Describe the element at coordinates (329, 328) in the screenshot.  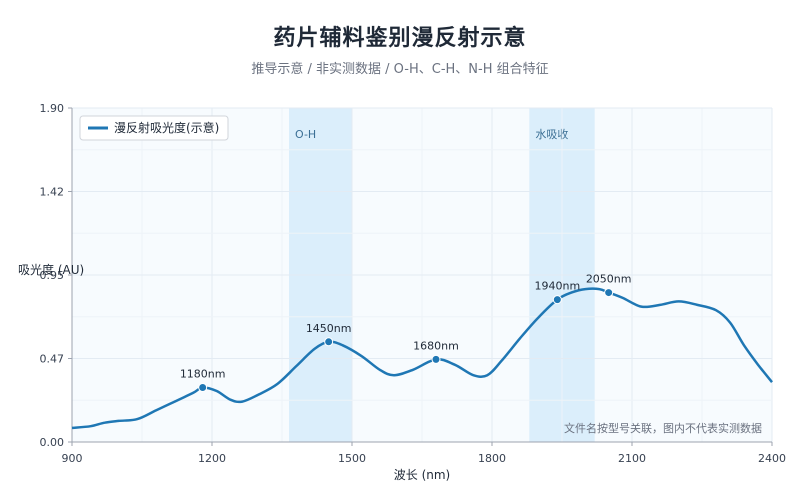
I see `peak-label-1: 1450nm` at that location.